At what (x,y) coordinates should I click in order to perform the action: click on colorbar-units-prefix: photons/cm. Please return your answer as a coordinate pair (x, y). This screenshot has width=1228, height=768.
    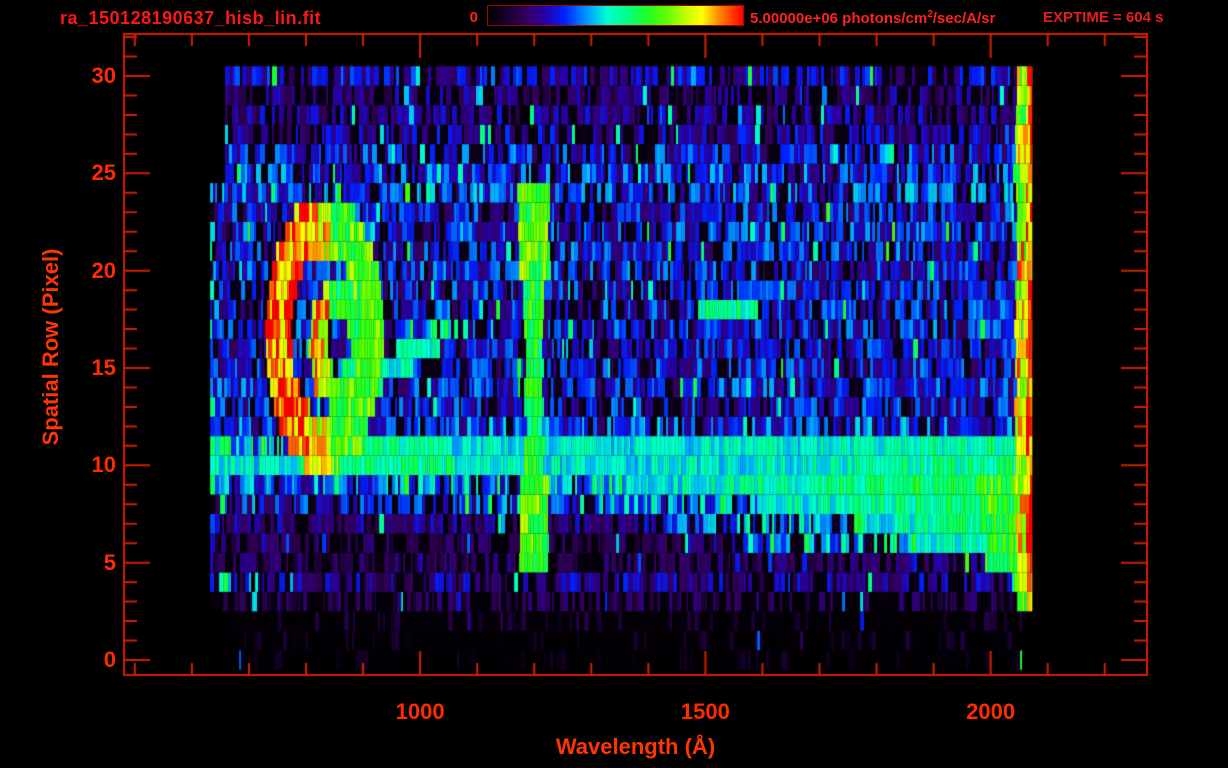
    Looking at the image, I should click on (883, 18).